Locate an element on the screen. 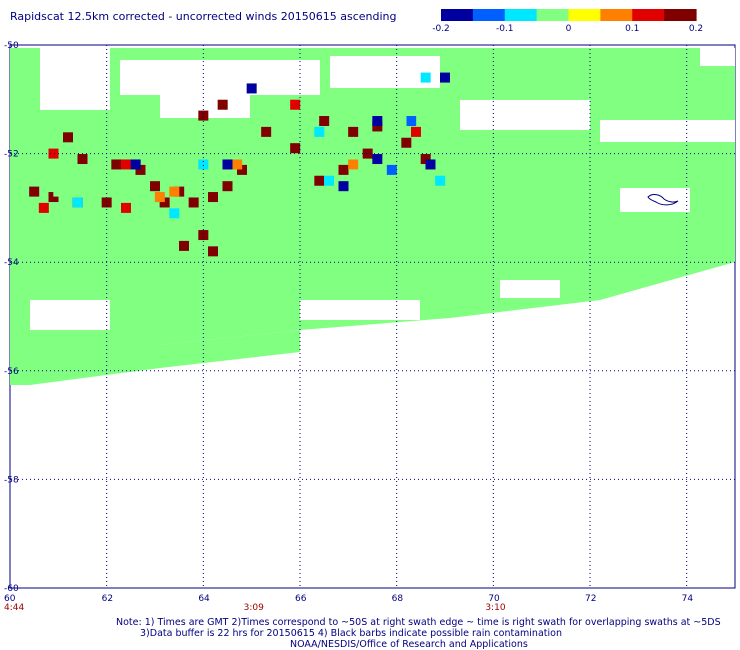  x-axis-tick-labels: 60 62 64 66 68 70 72 74 is located at coordinates (348, 599).